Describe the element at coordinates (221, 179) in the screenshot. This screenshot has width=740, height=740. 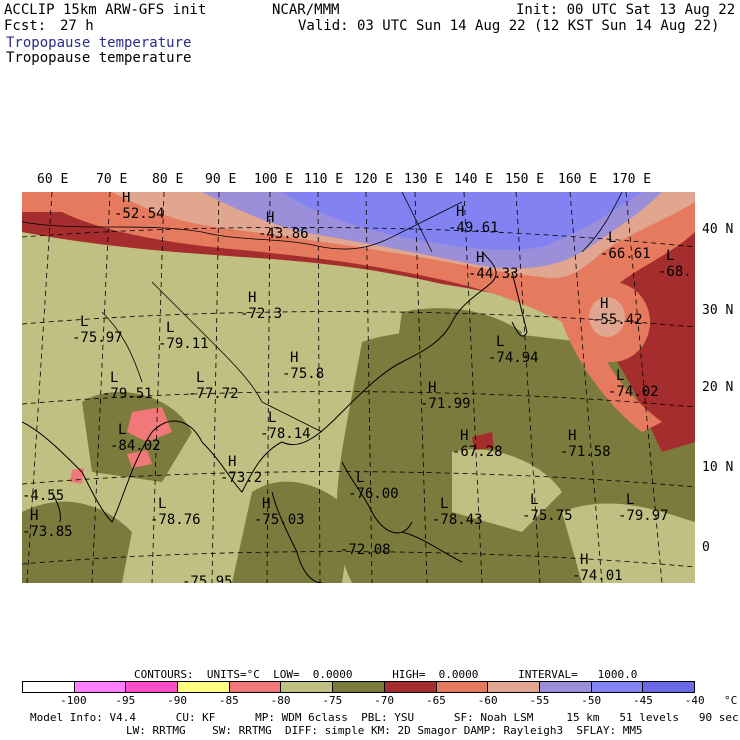
I see `lon-label: 90 E` at that location.